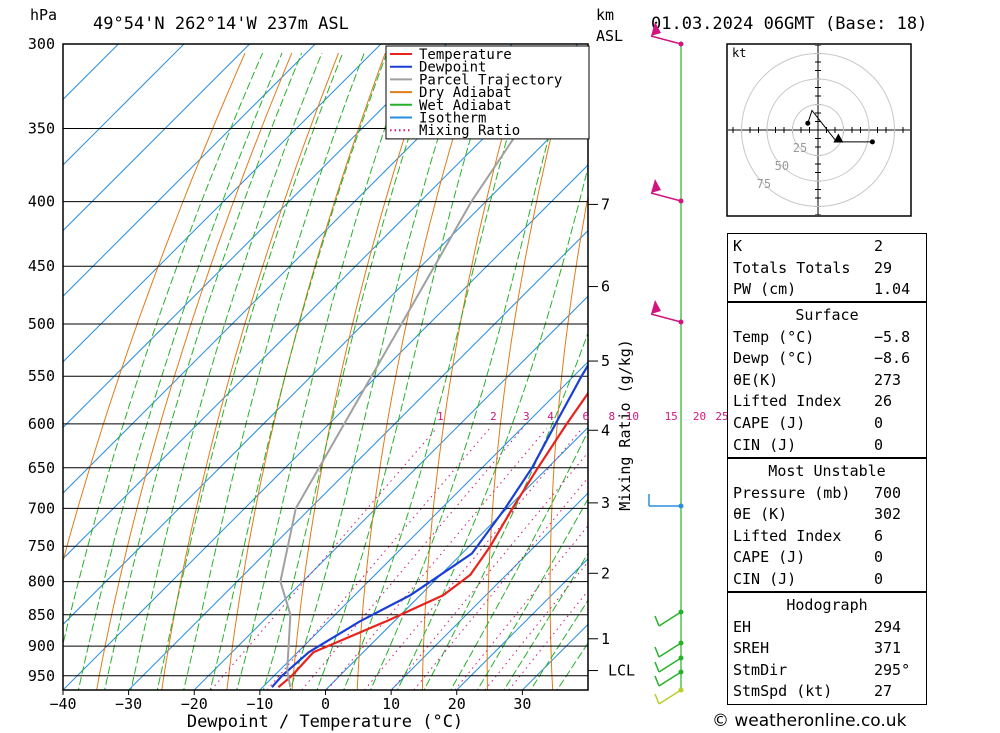 This screenshot has height=733, width=1000. I want to click on legend-label: Dewpoint, so click(452, 68).